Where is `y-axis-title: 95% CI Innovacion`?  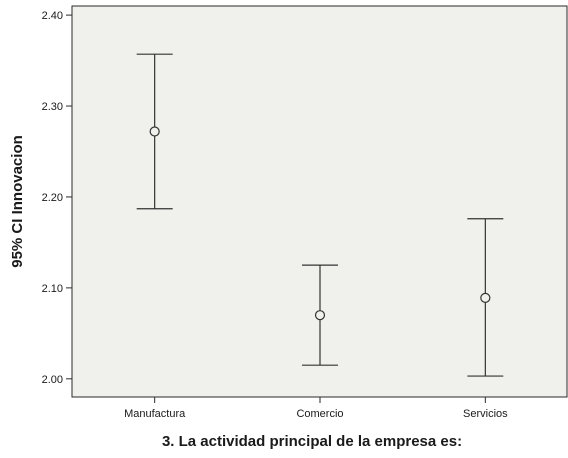
y-axis-title: 95% CI Innovacion is located at coordinates (17, 201).